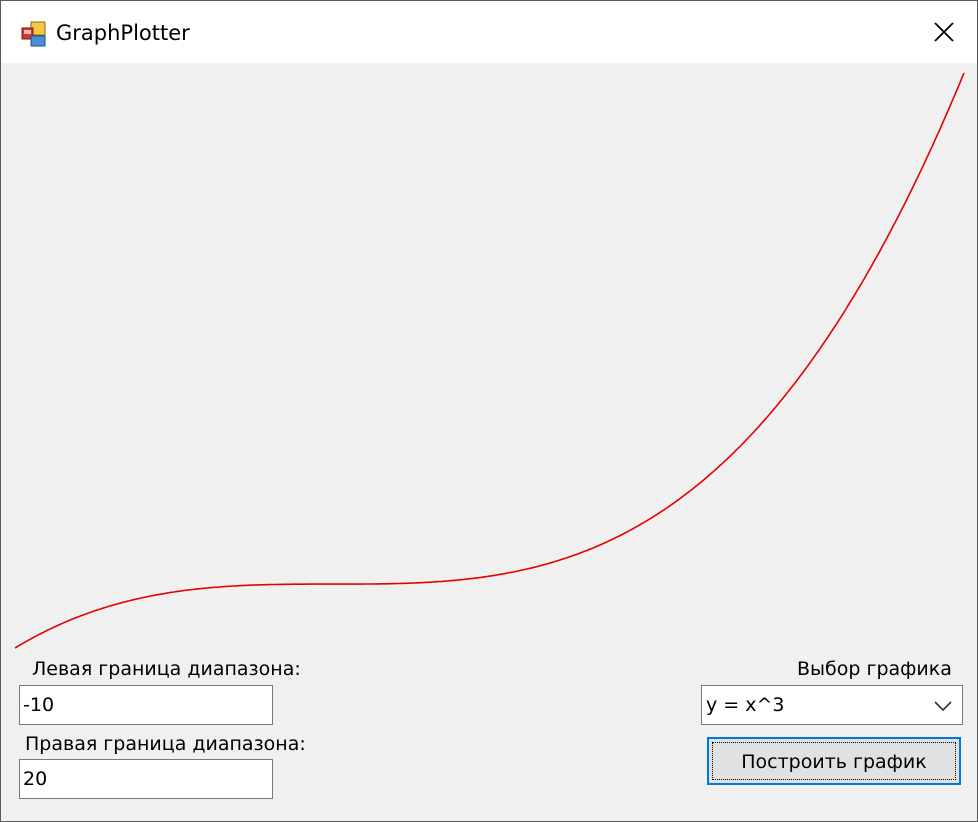 The height and width of the screenshot is (822, 978). I want to click on right-bound-input, so click(146, 779).